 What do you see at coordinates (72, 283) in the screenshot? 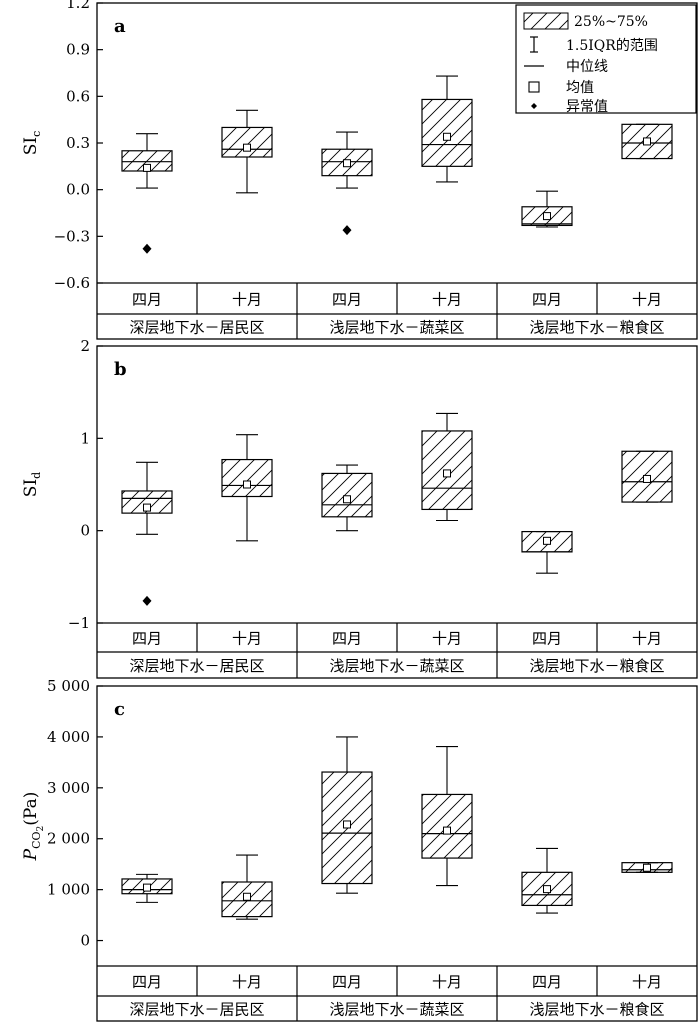
I see `y-tick-label: −0.6` at bounding box center [72, 283].